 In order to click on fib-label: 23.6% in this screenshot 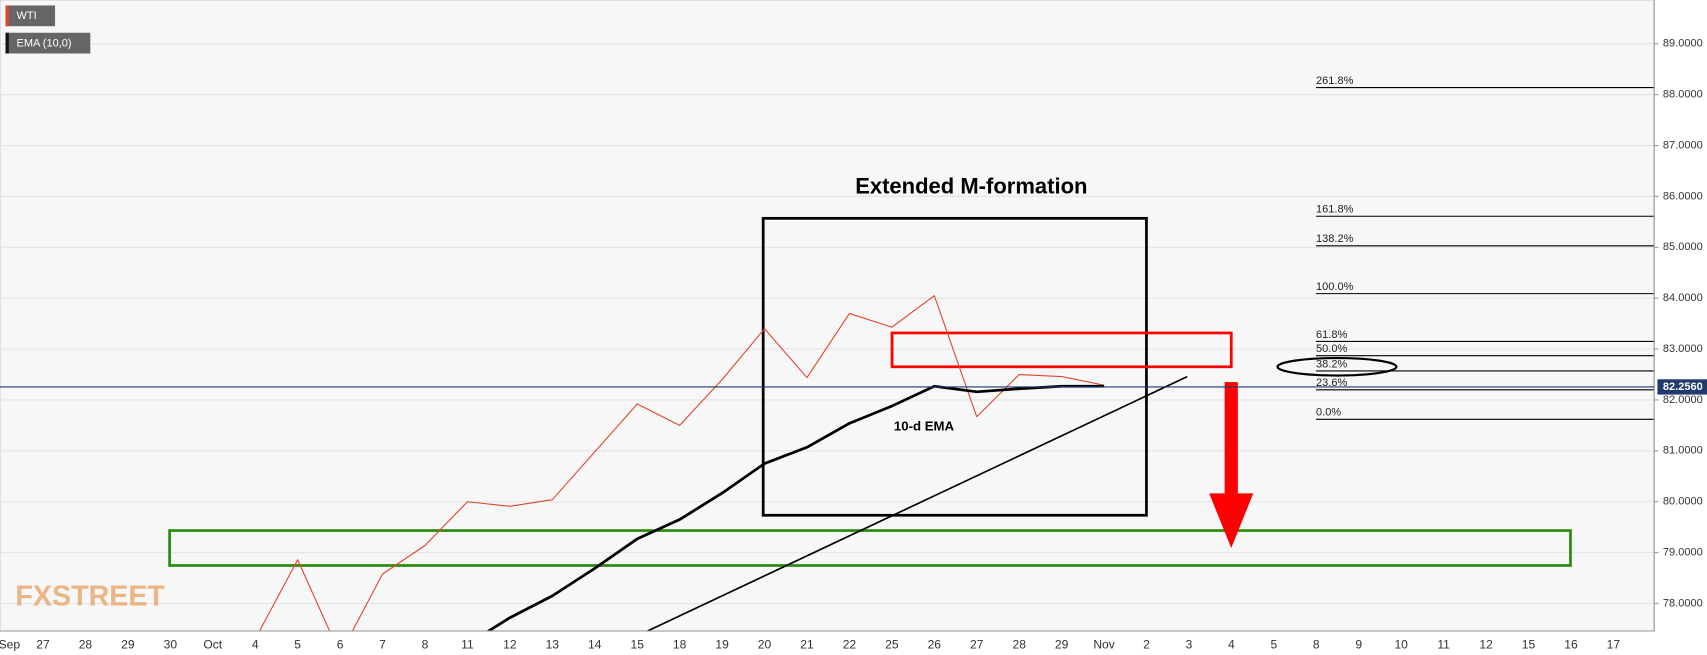, I will do `click(1331, 383)`.